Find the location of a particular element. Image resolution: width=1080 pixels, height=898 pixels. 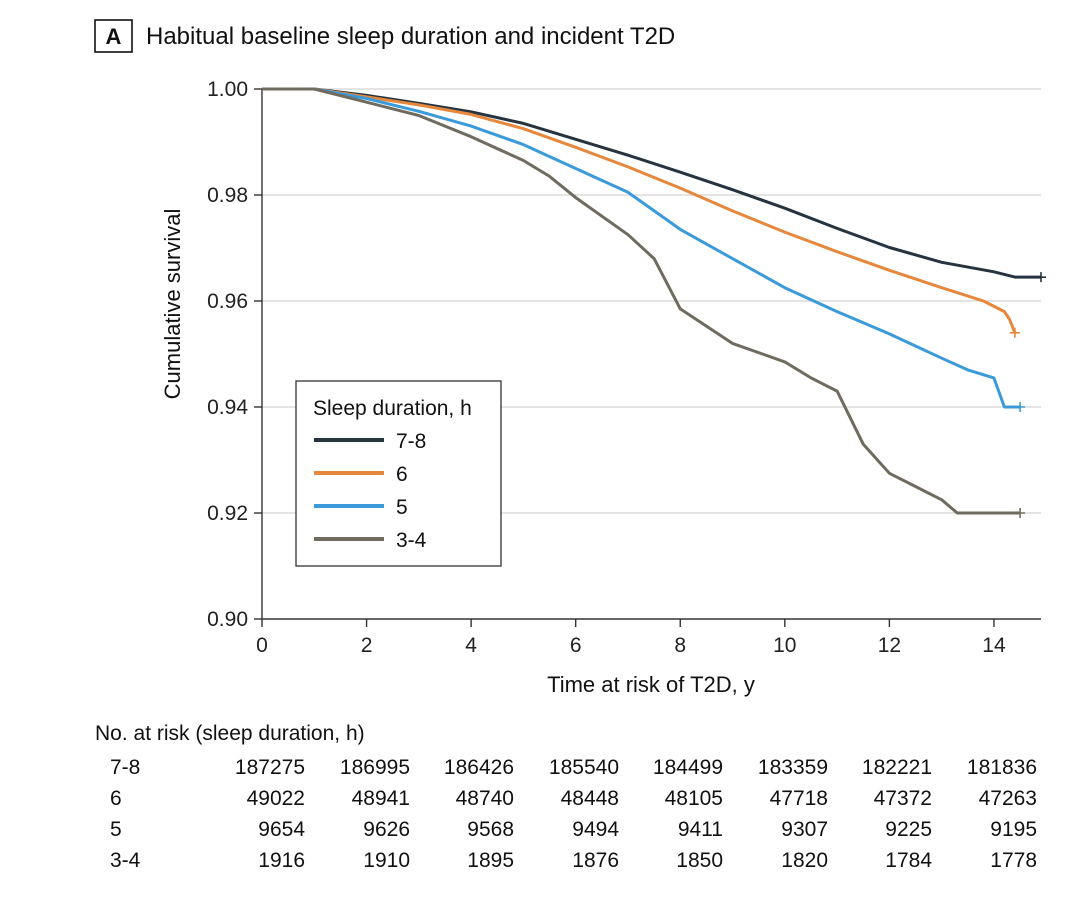

risk-cell: 9494 is located at coordinates (595, 829).